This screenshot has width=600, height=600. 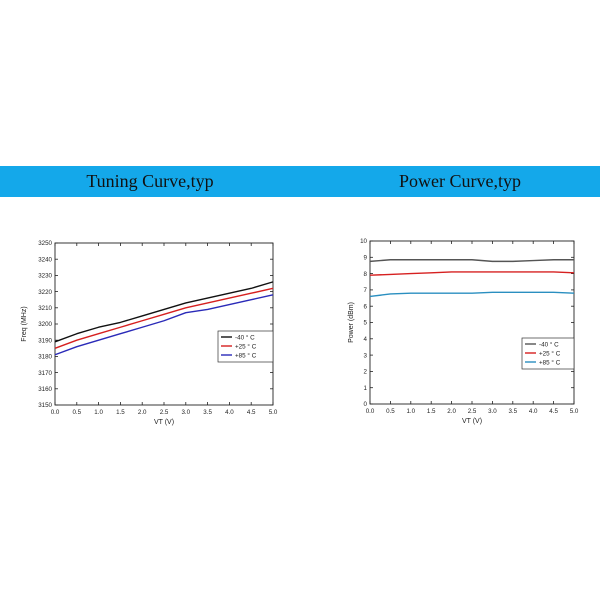 What do you see at coordinates (45, 308) in the screenshot?
I see `y-tick-label: 3210` at bounding box center [45, 308].